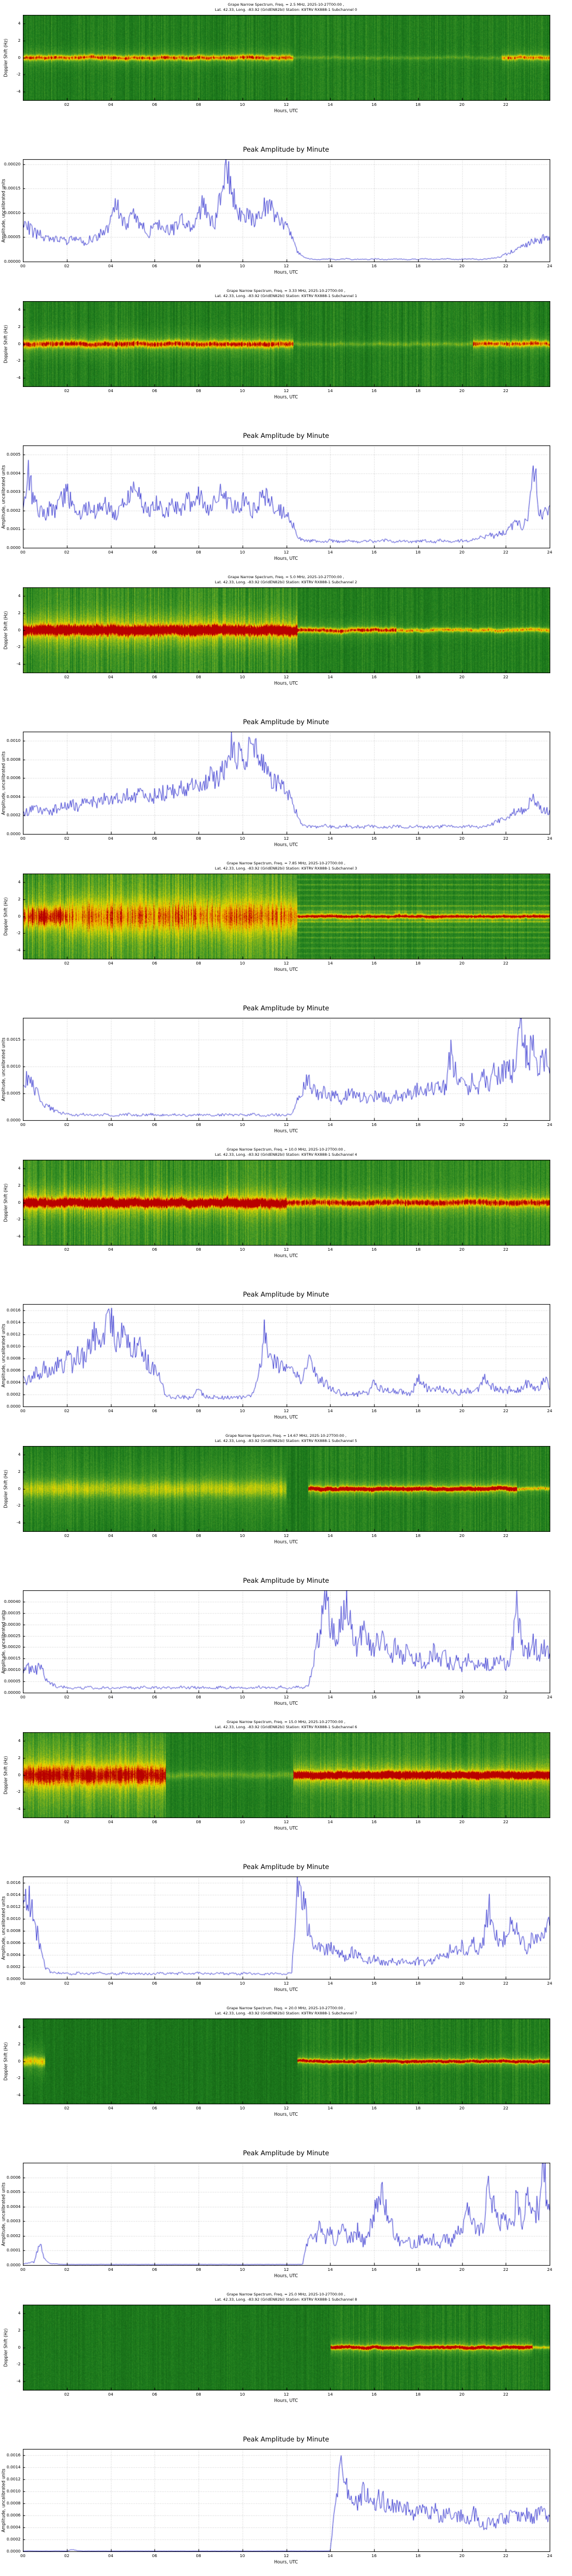 This screenshot has height=2576, width=572. Describe the element at coordinates (13, 1334) in the screenshot. I see `y-tick-label: 0.0012` at that location.